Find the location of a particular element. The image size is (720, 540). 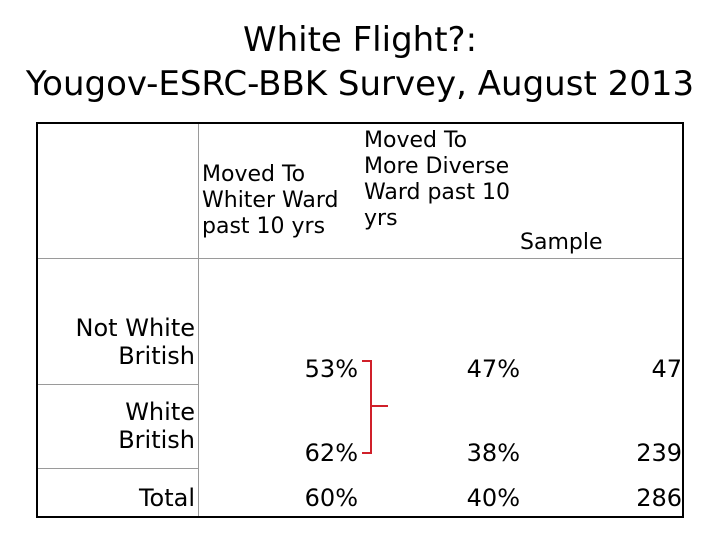

cell-sample: 239 is located at coordinates (659, 453).